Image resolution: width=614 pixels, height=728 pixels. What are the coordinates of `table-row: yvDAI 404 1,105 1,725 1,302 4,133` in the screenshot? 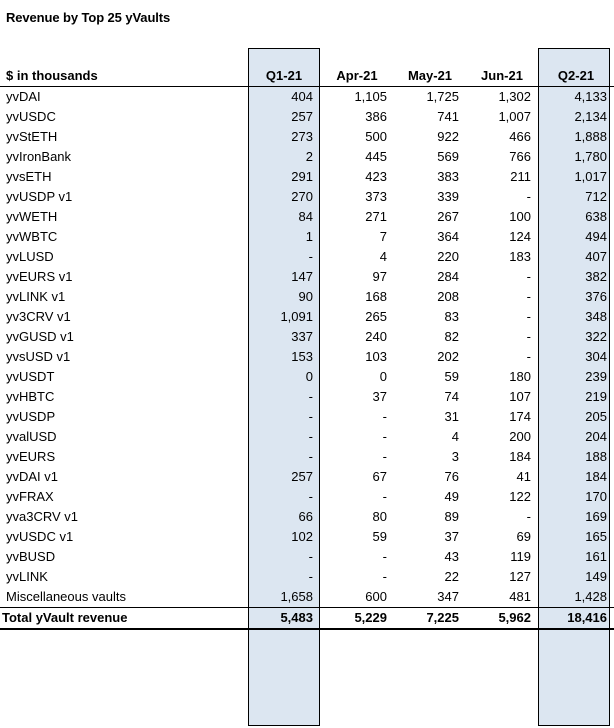 It's located at (307, 97).